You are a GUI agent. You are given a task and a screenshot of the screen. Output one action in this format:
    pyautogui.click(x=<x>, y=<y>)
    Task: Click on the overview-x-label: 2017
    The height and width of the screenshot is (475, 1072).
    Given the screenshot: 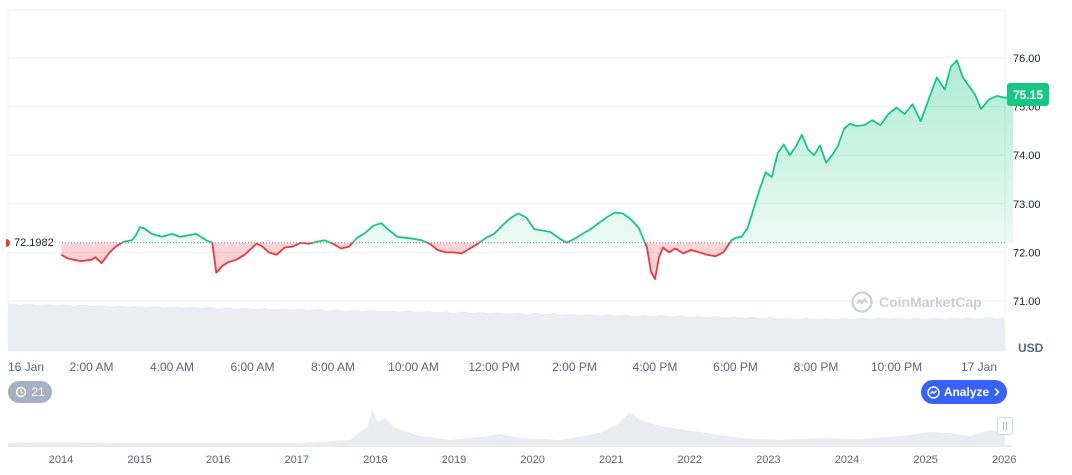 What is the action you would take?
    pyautogui.click(x=297, y=460)
    